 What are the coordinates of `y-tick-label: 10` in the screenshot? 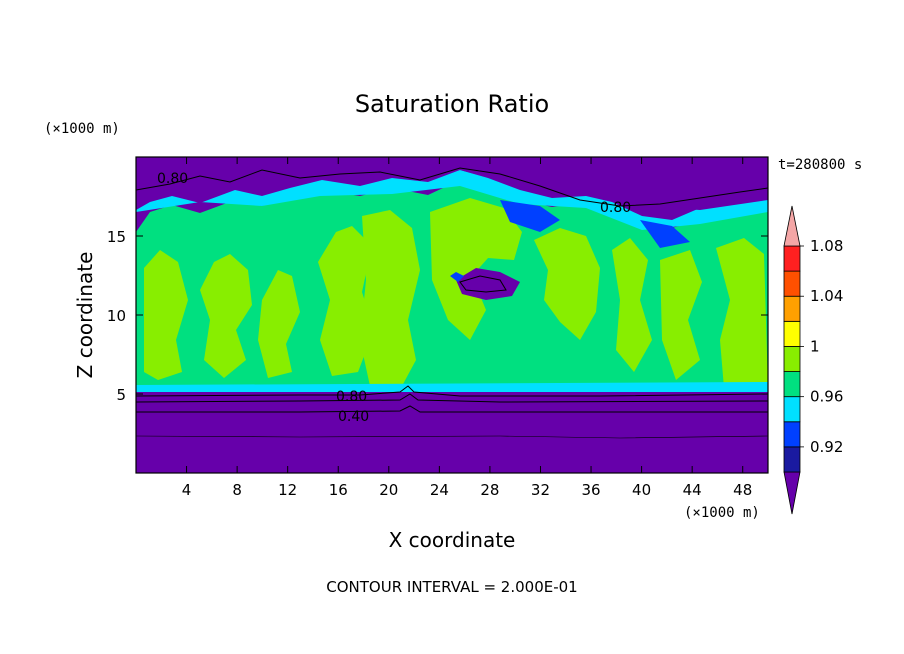 It's located at (116, 316).